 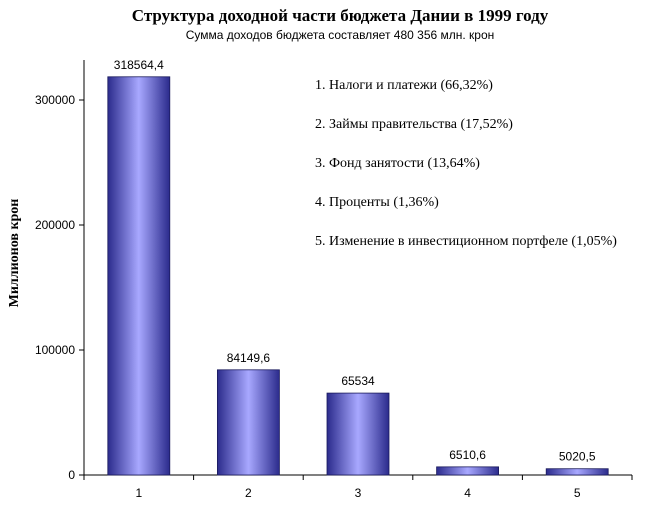 What do you see at coordinates (467, 455) in the screenshot?
I see `data-label-4: 6510,6` at bounding box center [467, 455].